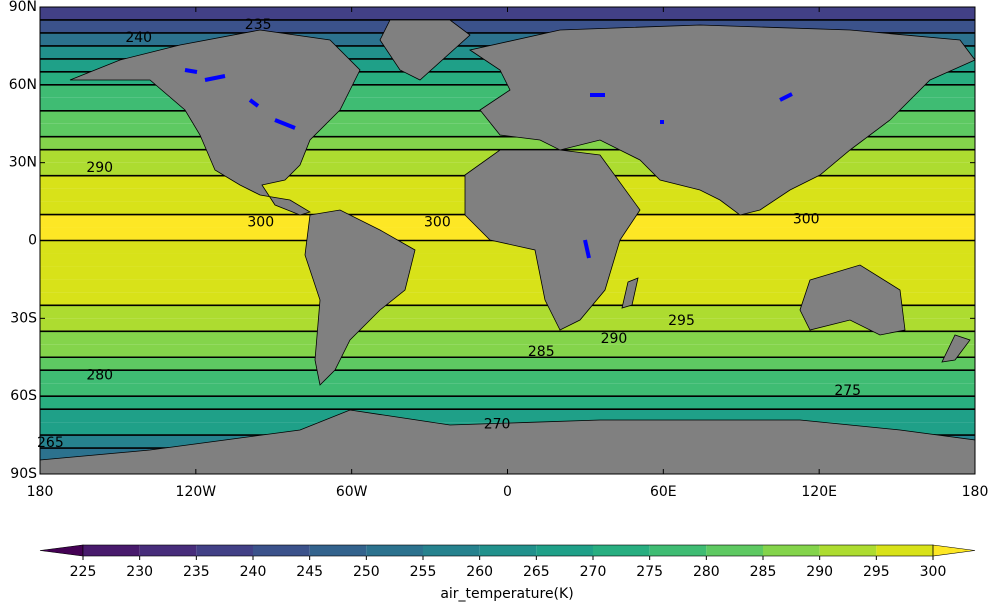 Image resolution: width=989 pixels, height=604 pixels. I want to click on madagascar, so click(630, 293).